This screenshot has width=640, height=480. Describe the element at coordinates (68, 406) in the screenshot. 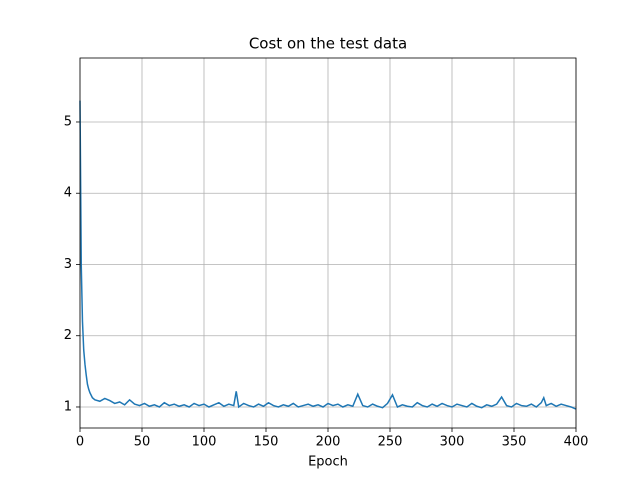

I see `y-tick-label: 1` at that location.